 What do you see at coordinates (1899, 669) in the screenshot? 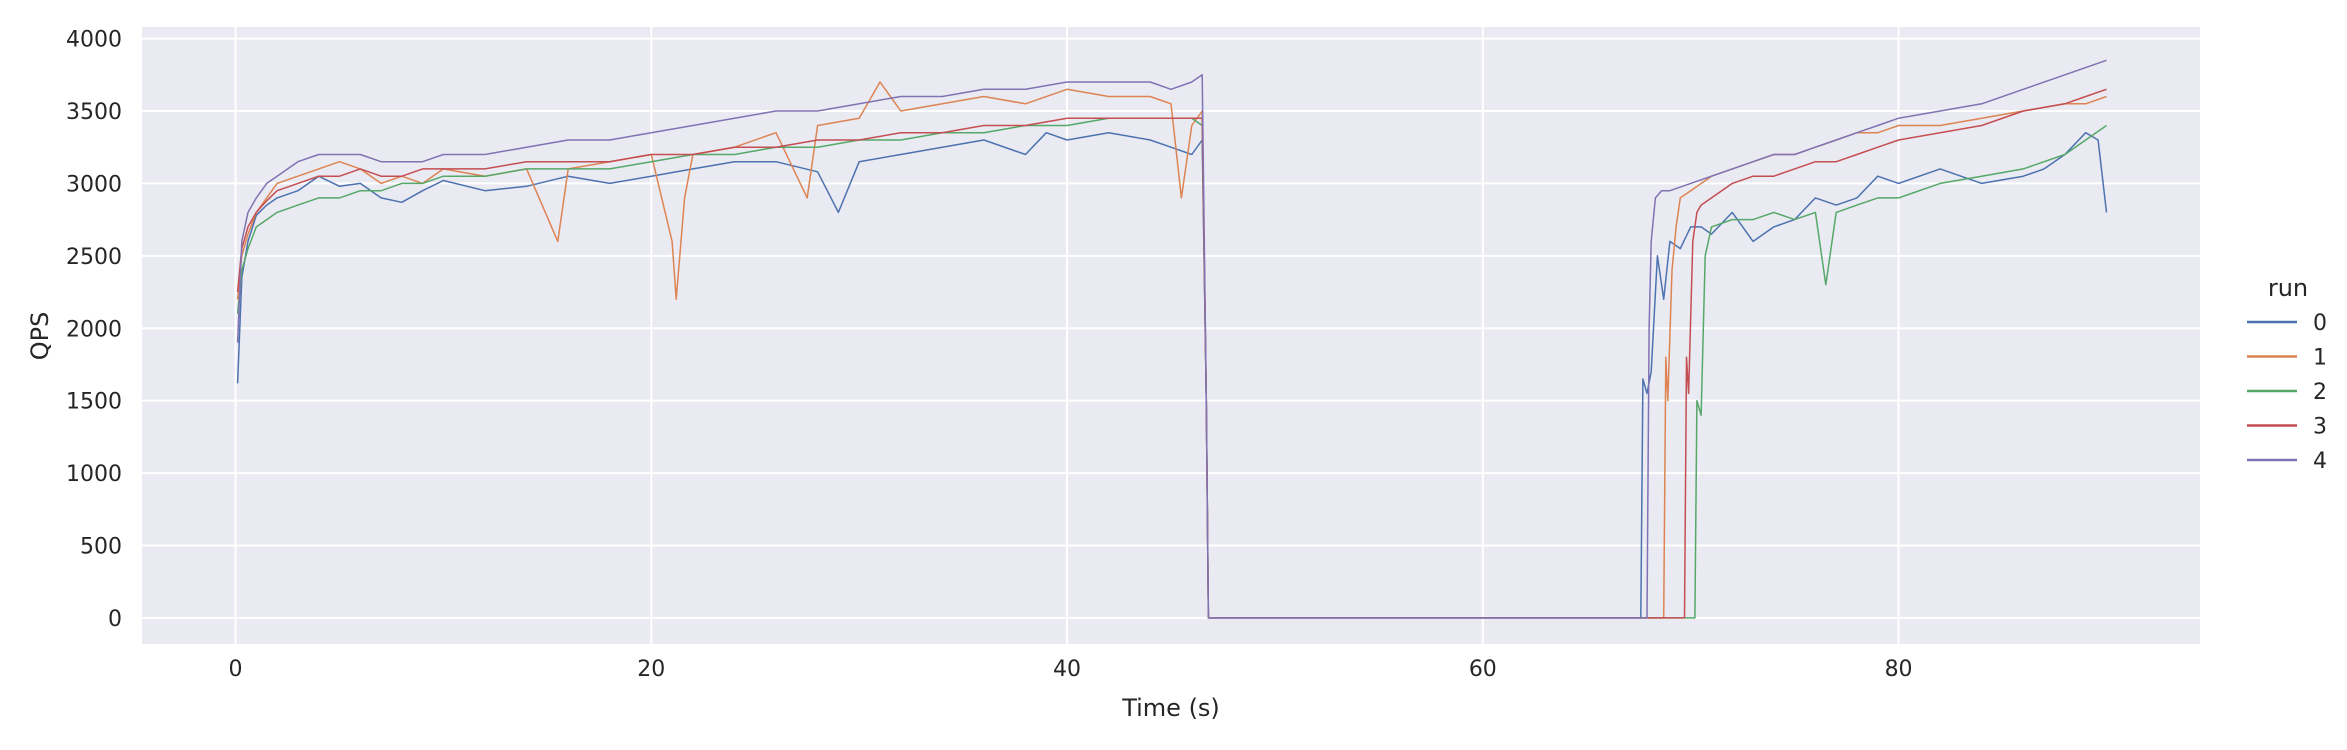
I see `x-tick-label: 80` at bounding box center [1899, 669].